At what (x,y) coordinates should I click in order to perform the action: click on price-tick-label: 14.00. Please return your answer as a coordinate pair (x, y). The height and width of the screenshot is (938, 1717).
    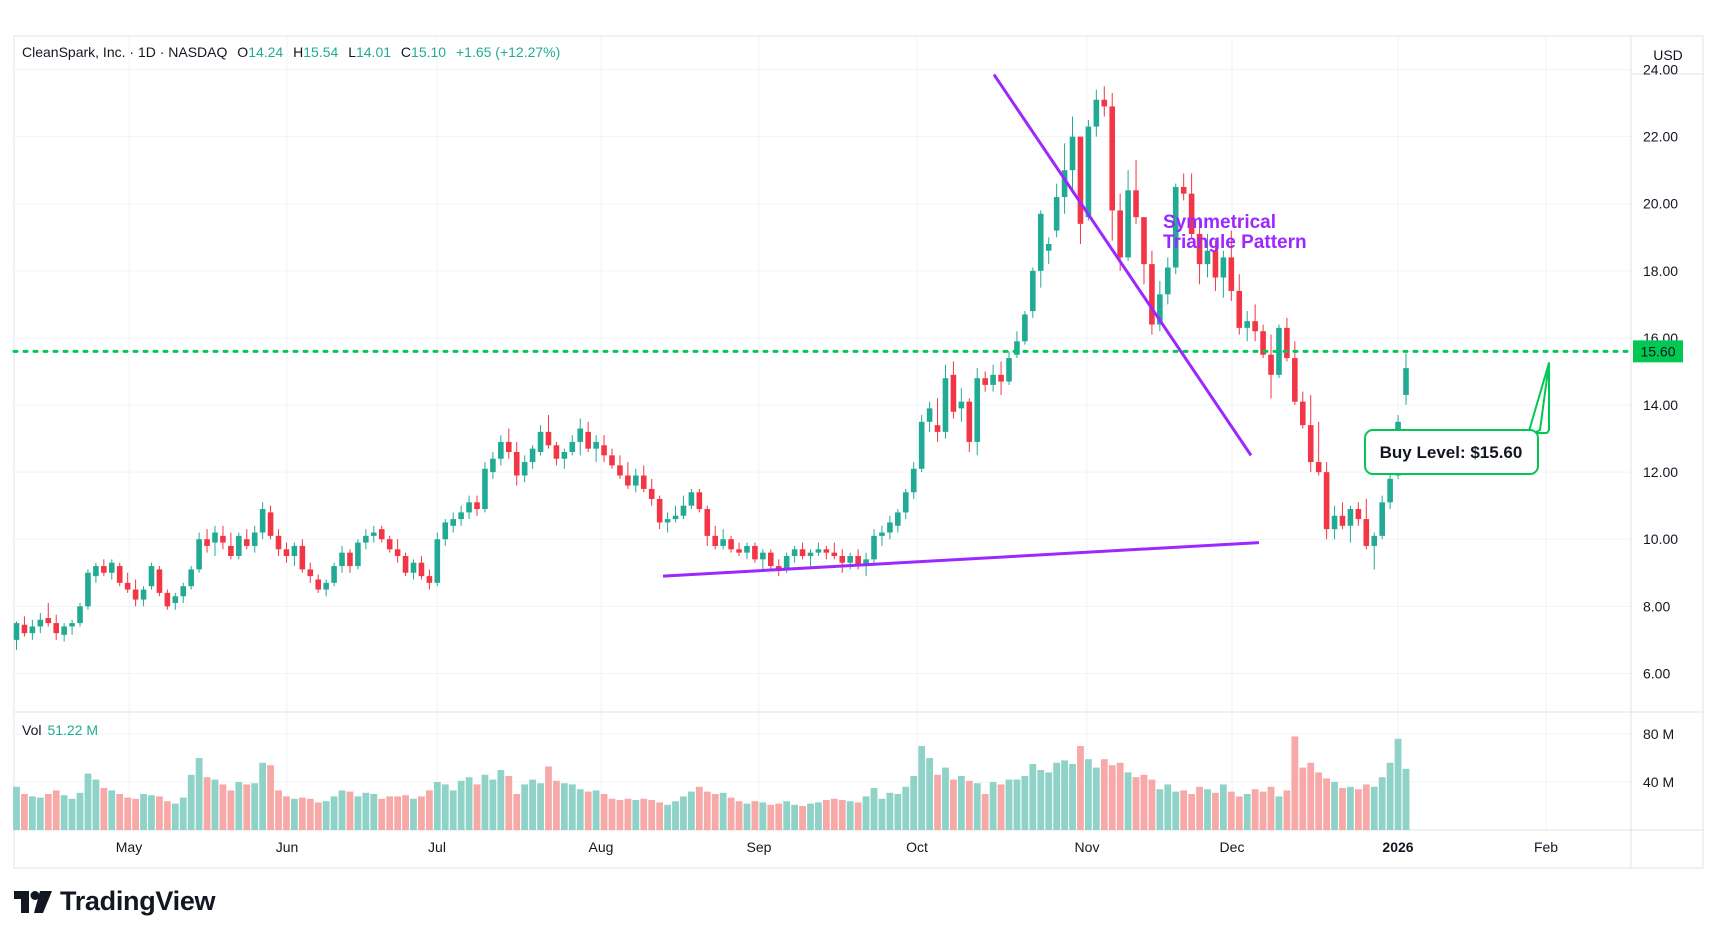
    Looking at the image, I should click on (1660, 405).